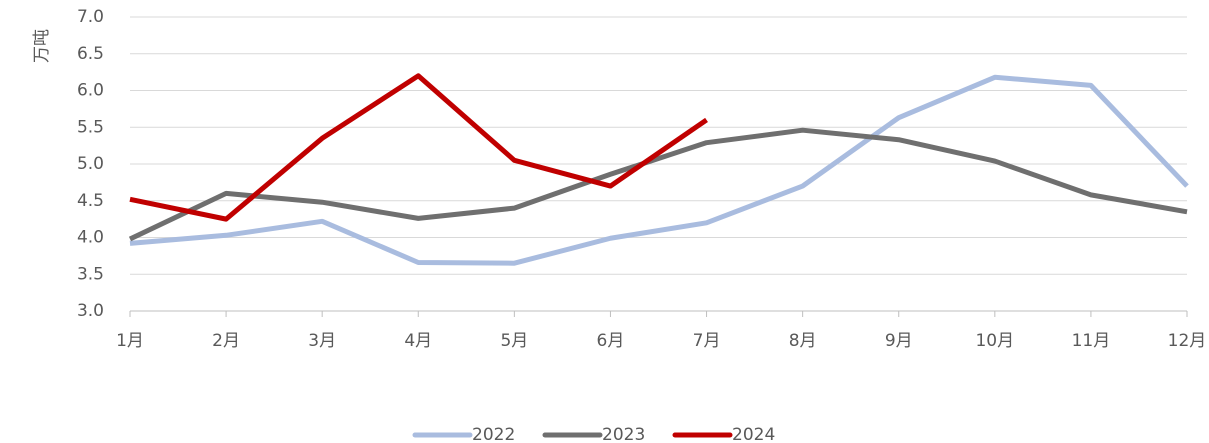  What do you see at coordinates (130, 341) in the screenshot?
I see `x-tick-label: 1月` at bounding box center [130, 341].